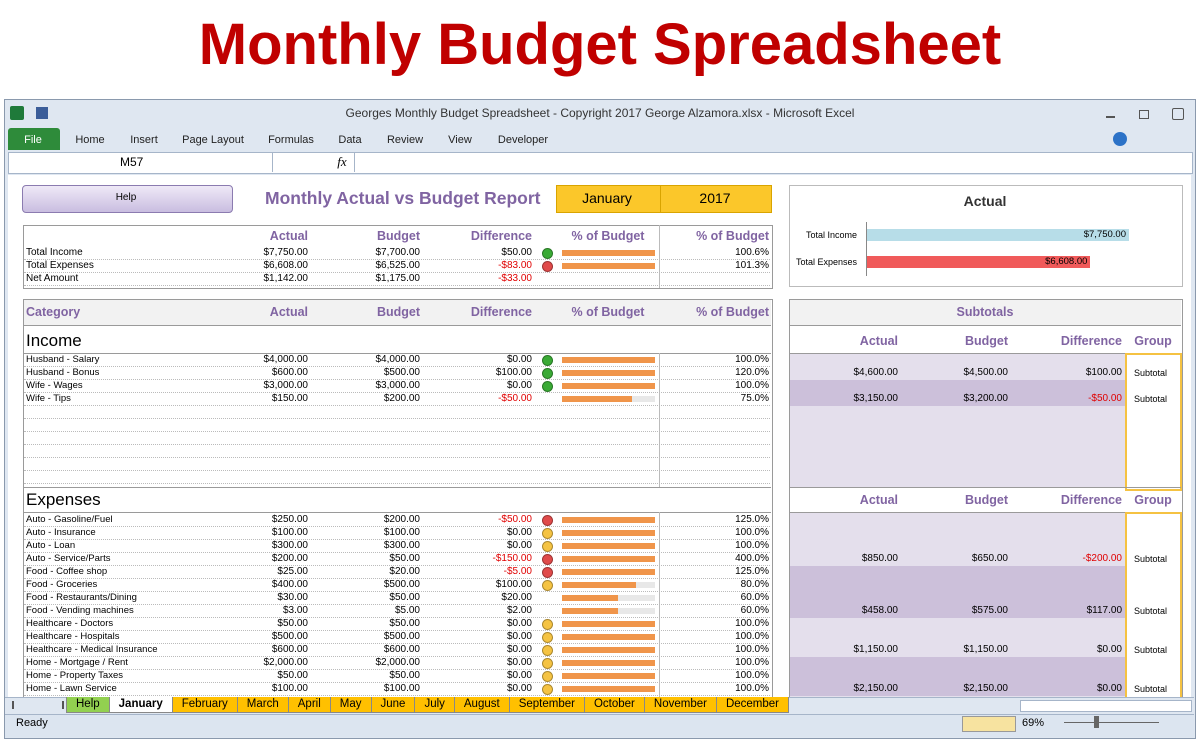 The width and height of the screenshot is (1200, 741). I want to click on sheet-tab: November, so click(680, 705).